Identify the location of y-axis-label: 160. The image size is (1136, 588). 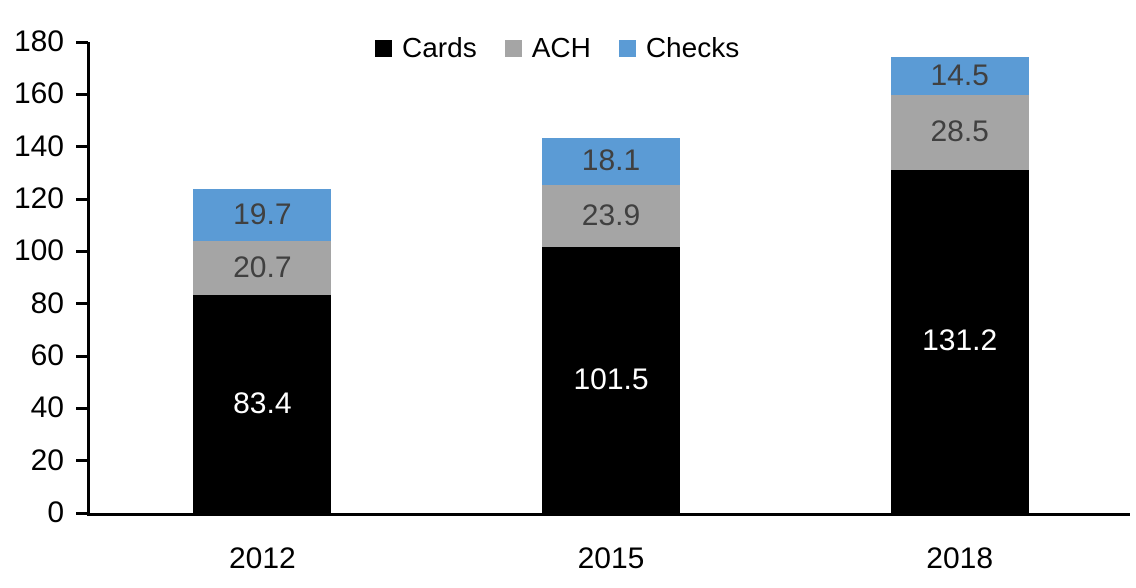
(38, 94).